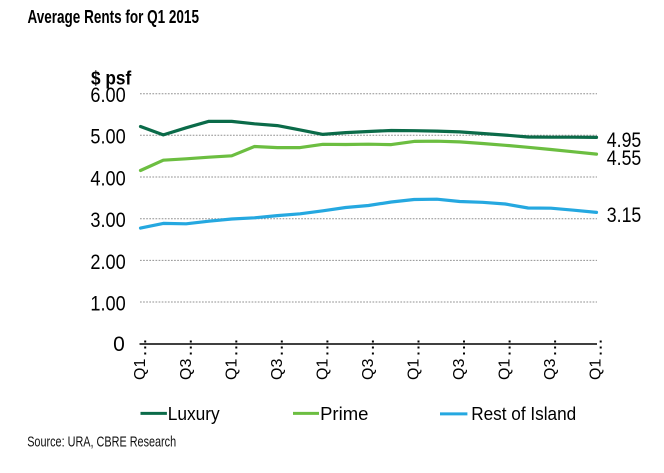 The image size is (664, 473). What do you see at coordinates (344, 413) in the screenshot?
I see `svg-text: Prime` at bounding box center [344, 413].